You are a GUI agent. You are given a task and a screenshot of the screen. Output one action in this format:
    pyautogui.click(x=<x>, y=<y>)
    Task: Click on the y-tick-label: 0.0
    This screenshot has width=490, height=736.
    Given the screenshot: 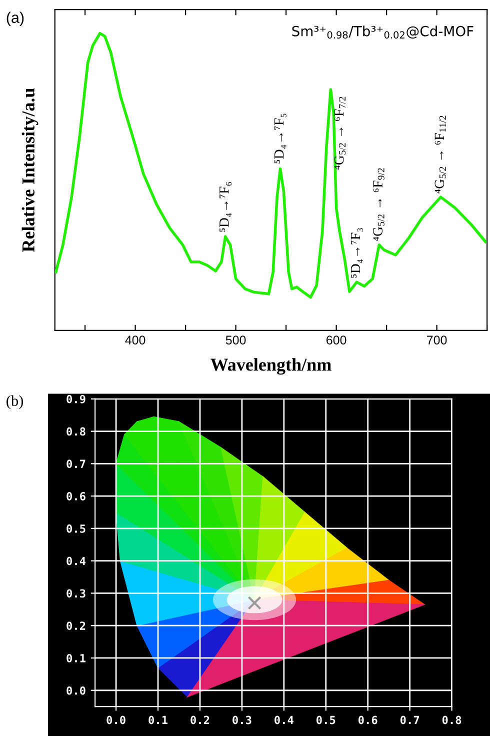 What is the action you would take?
    pyautogui.click(x=76, y=690)
    